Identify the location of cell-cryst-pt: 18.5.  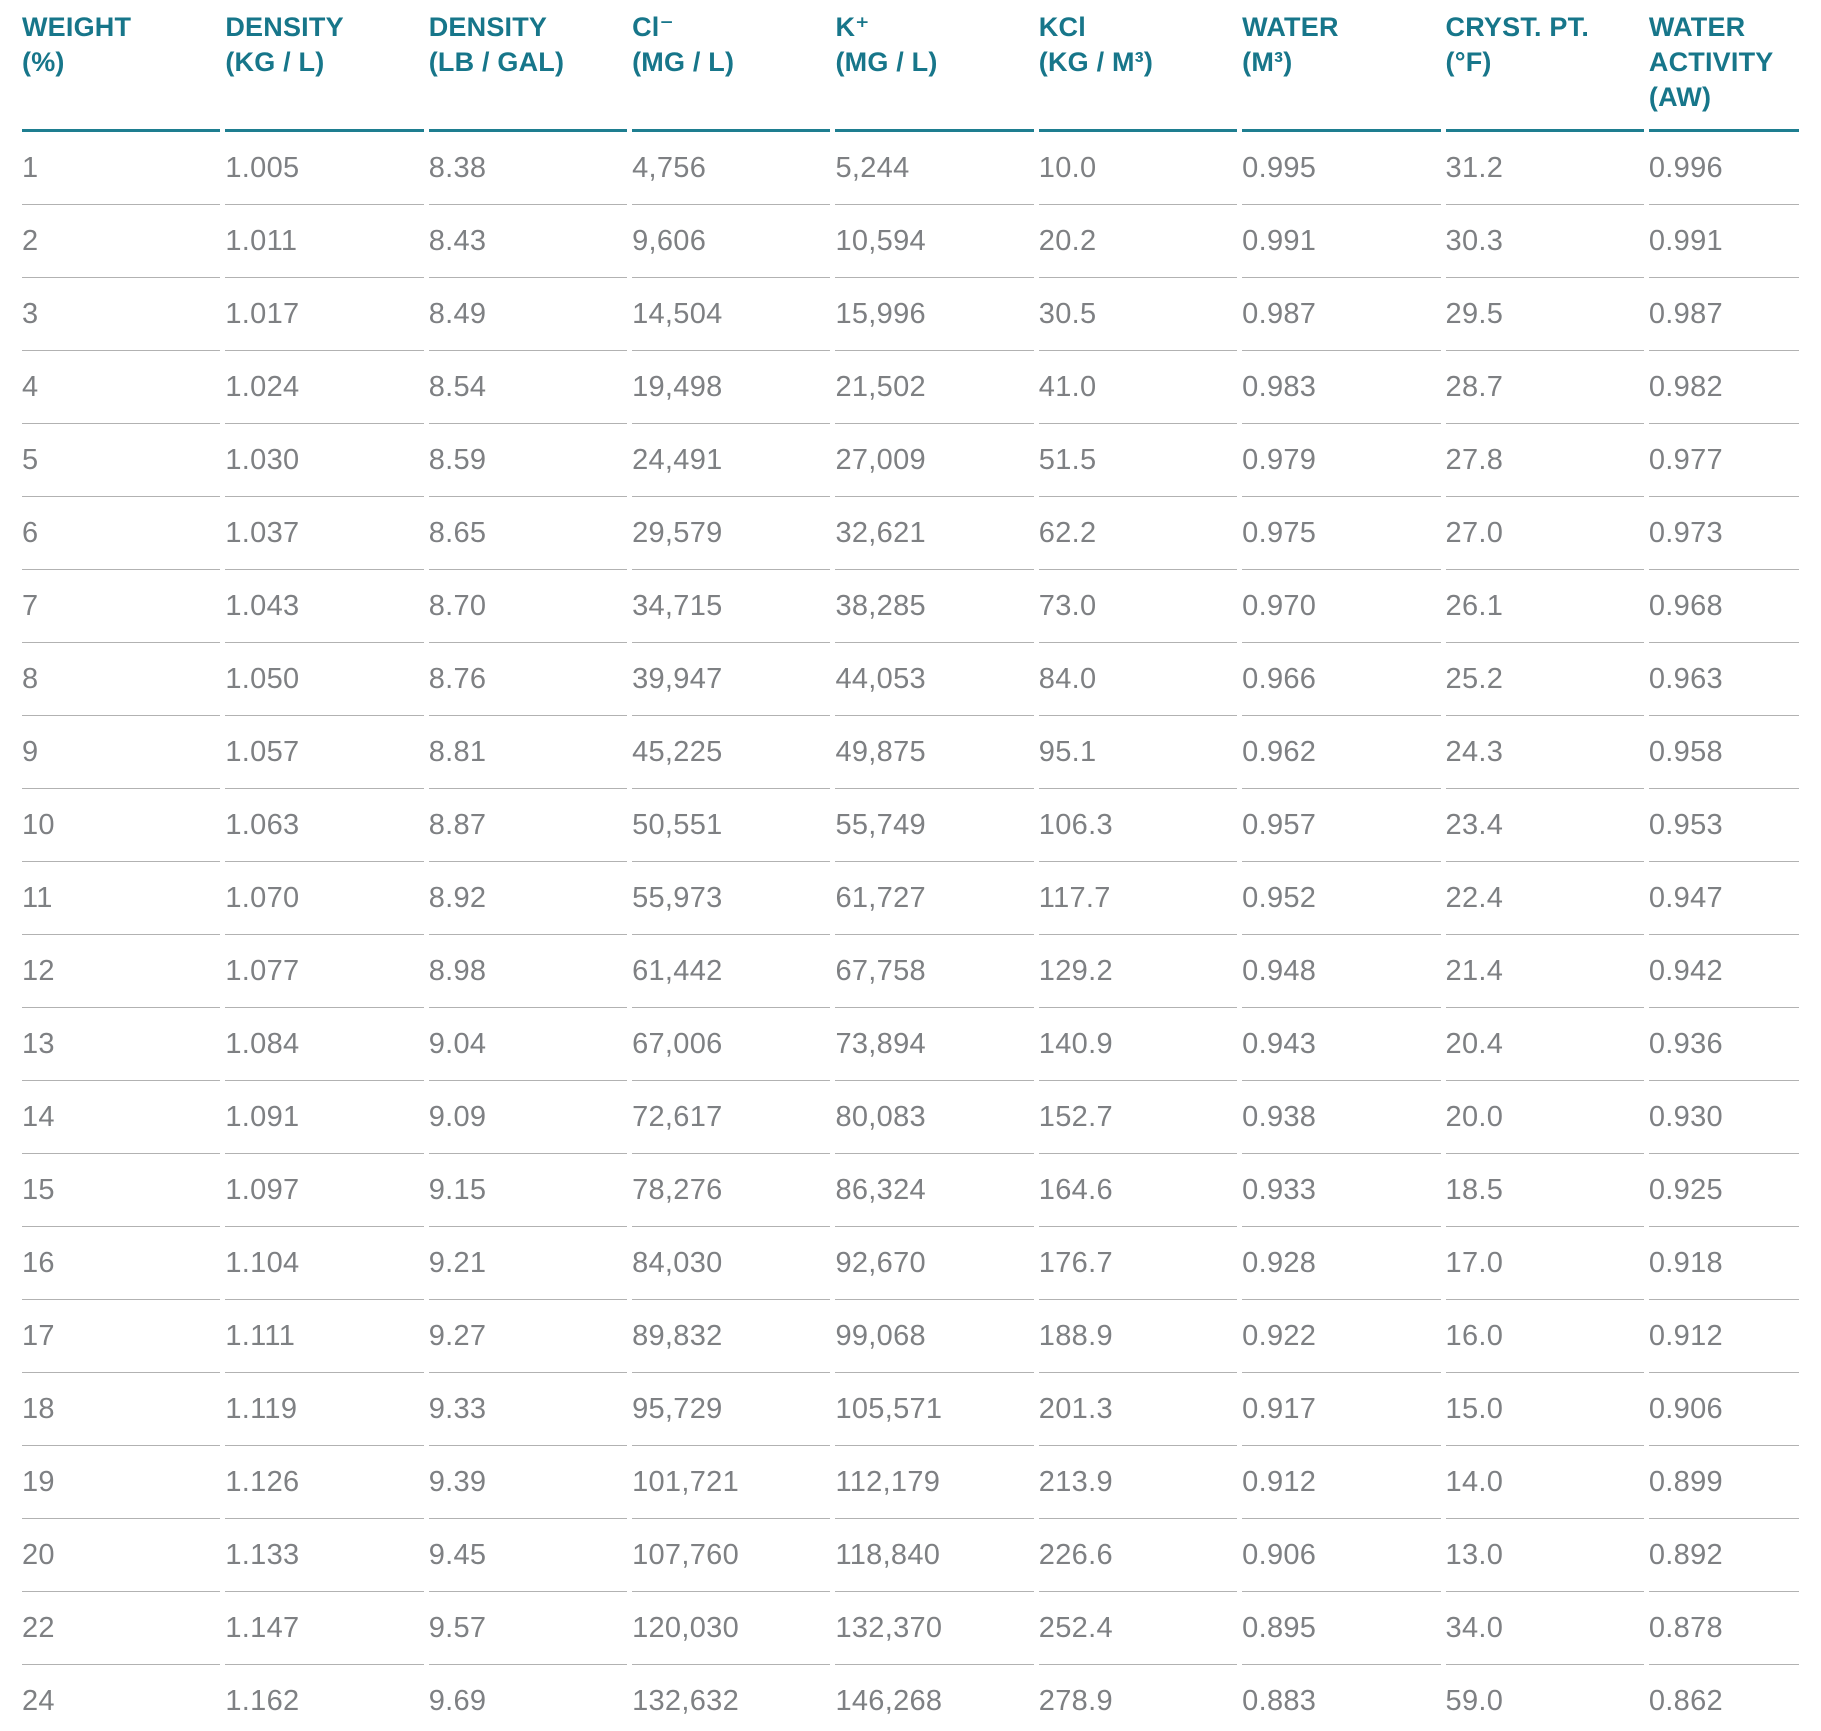
(1544, 1190).